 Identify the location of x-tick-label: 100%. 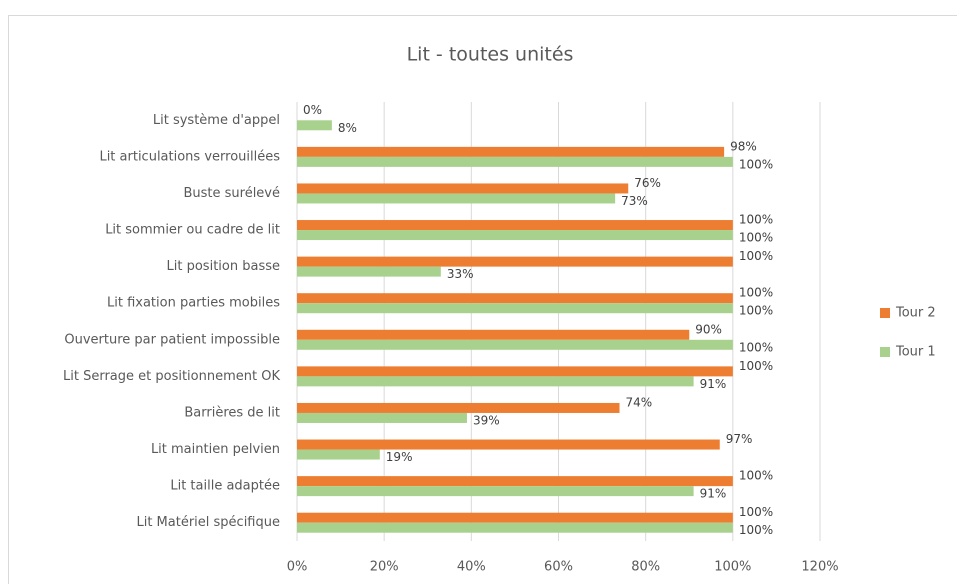
(732, 567).